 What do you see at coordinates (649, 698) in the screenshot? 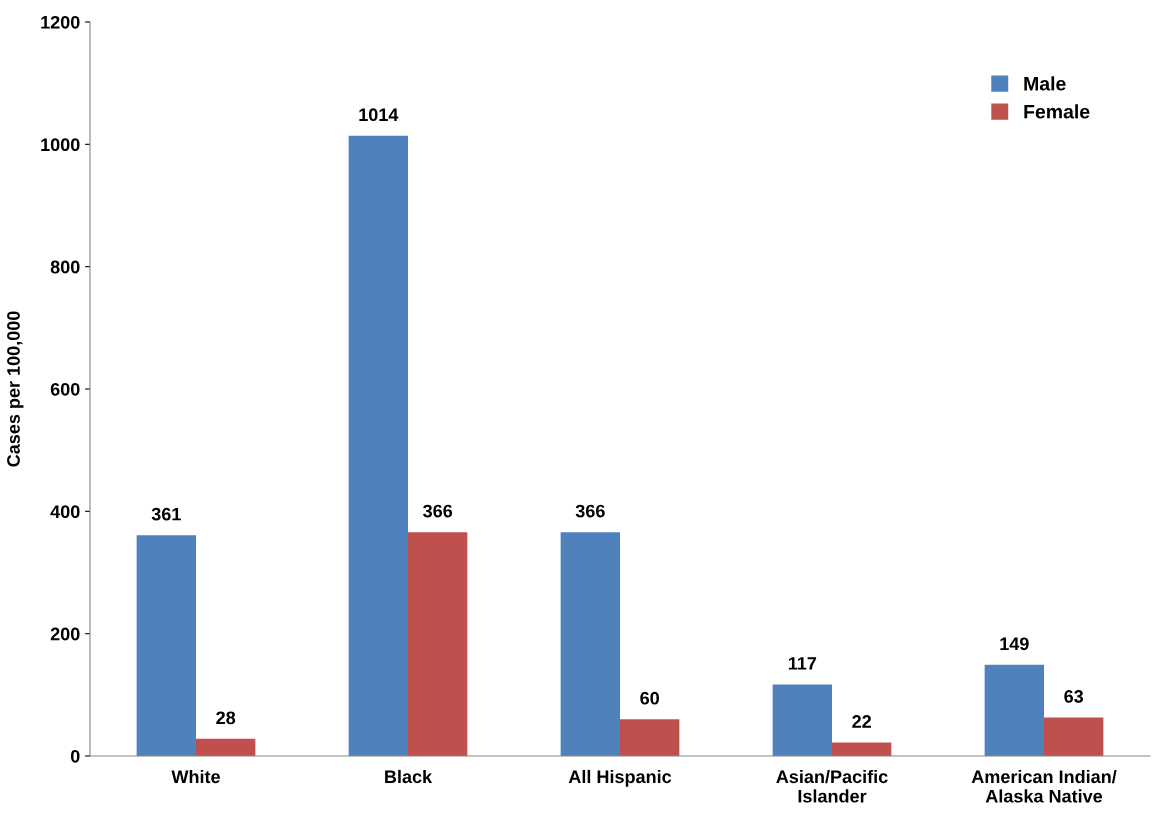
I see `data-label: 60` at bounding box center [649, 698].